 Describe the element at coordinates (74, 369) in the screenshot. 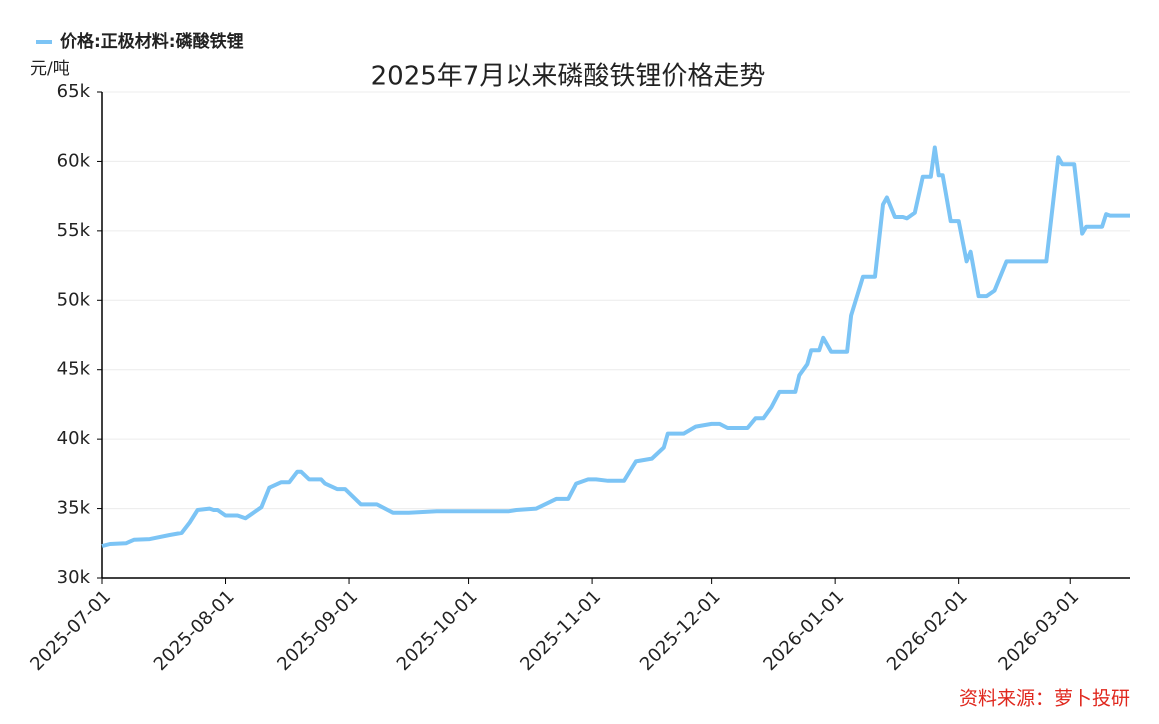

I see `y-tick-label: 45k` at that location.